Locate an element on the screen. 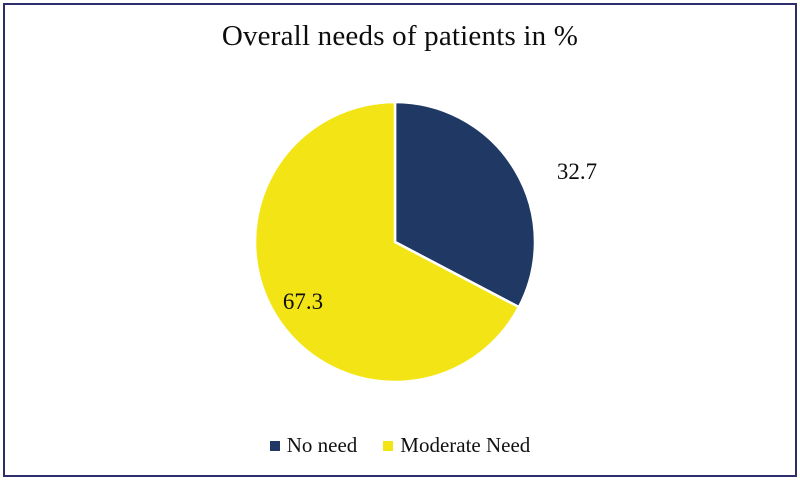 The width and height of the screenshot is (800, 480). legend: No need Moderate Need is located at coordinates (400, 445).